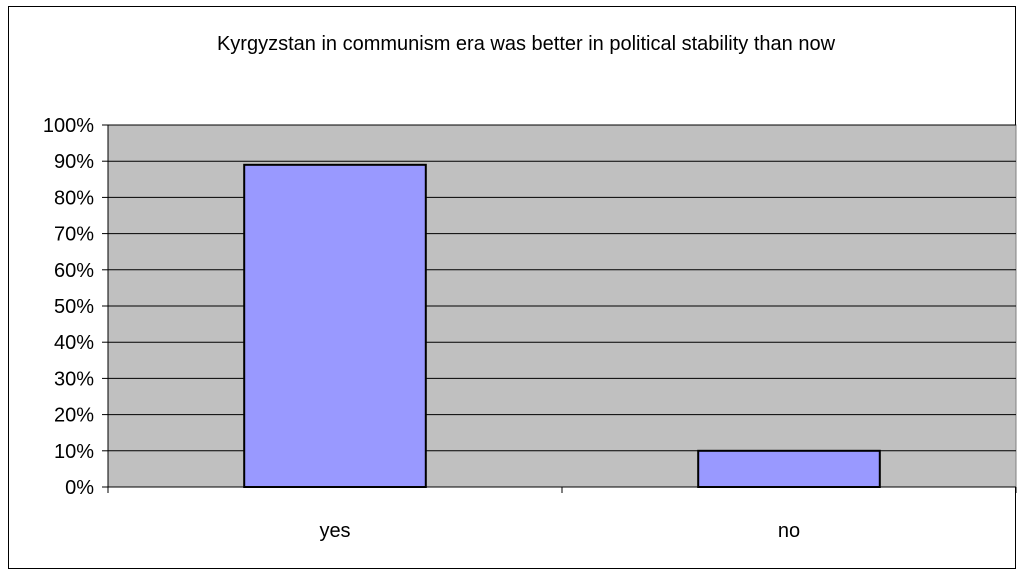  What do you see at coordinates (74, 198) in the screenshot?
I see `y-tick-label: 80%` at bounding box center [74, 198].